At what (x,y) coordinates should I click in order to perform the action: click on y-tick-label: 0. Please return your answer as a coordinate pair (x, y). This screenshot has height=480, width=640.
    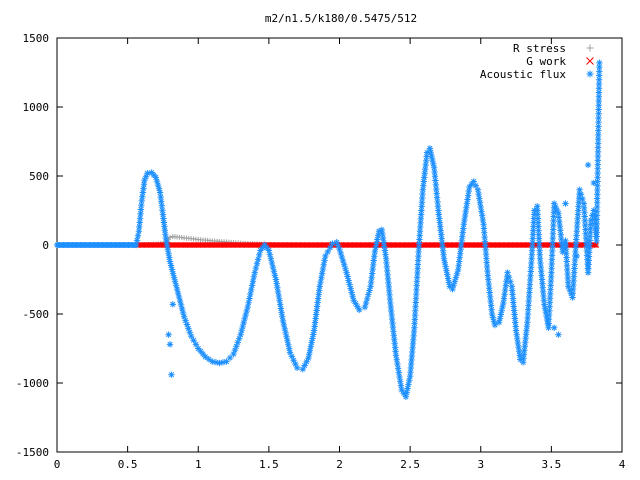
    Looking at the image, I should click on (45, 245).